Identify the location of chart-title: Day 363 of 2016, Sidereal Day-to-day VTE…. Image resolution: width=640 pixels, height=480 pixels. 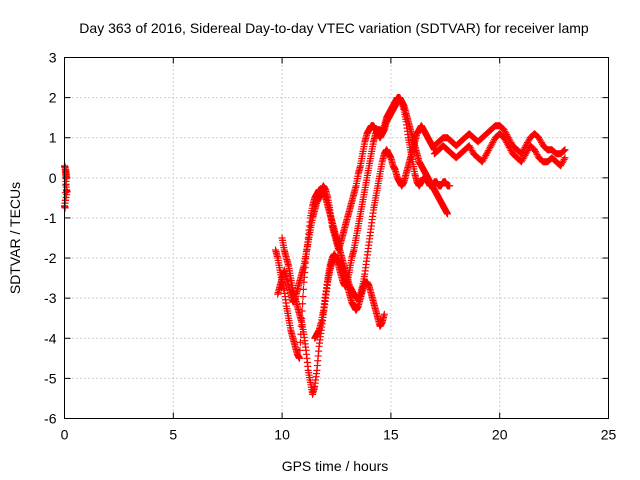
(334, 28).